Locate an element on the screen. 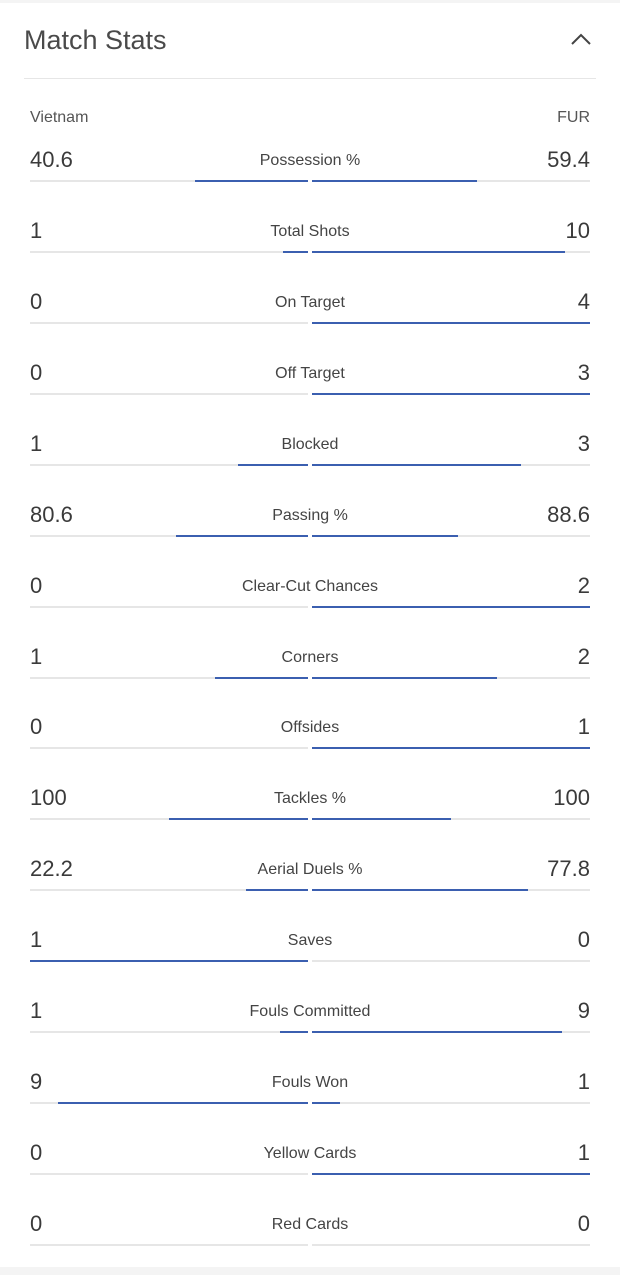 This screenshot has width=620, height=1275. home-value: 22.2 is located at coordinates (51, 869).